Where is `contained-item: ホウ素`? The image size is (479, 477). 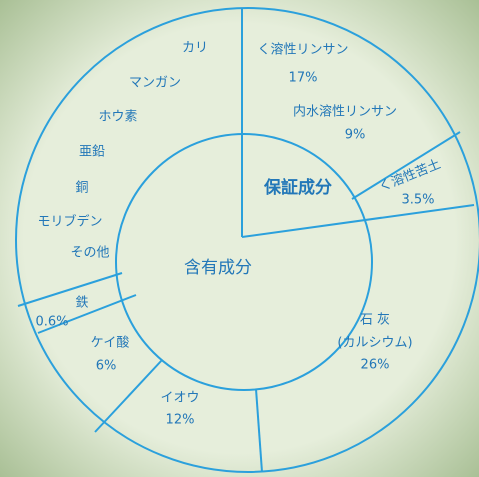
contained-item: ホウ素 is located at coordinates (117, 117).